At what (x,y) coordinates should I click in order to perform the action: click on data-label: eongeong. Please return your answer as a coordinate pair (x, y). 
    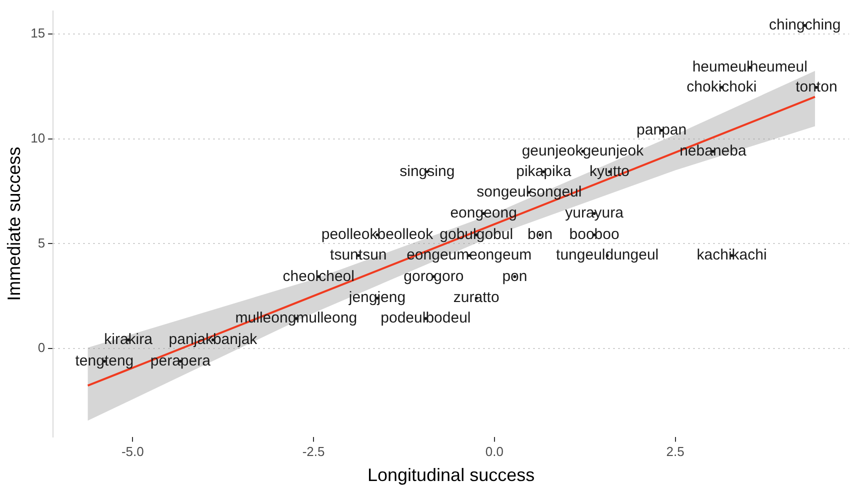
    Looking at the image, I should click on (483, 213).